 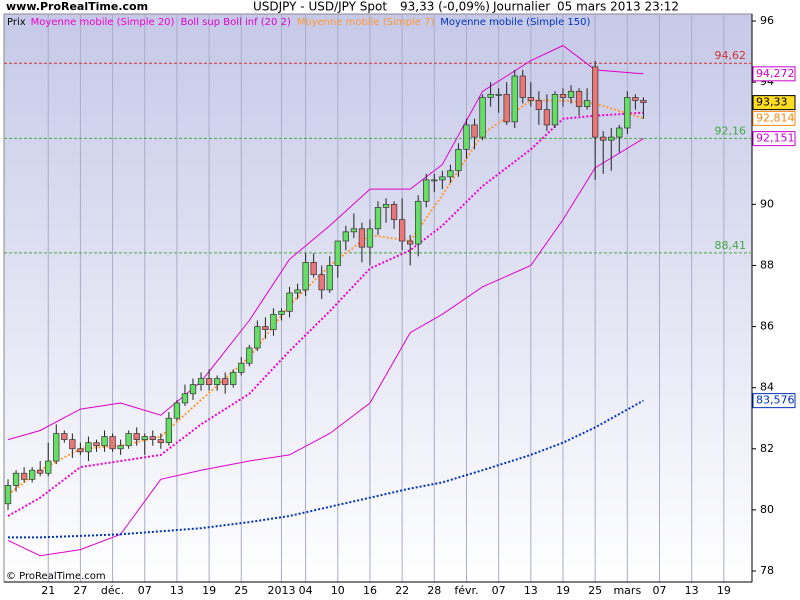 I want to click on value-box-label: 94,272, so click(x=775, y=73).